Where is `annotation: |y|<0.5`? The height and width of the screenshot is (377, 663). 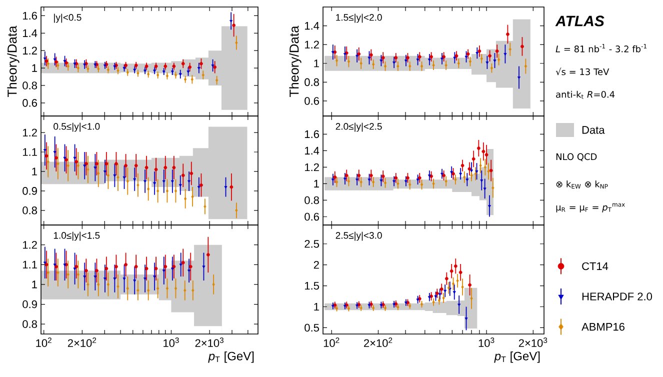
annotation: |y|<0.5 is located at coordinates (68, 18).